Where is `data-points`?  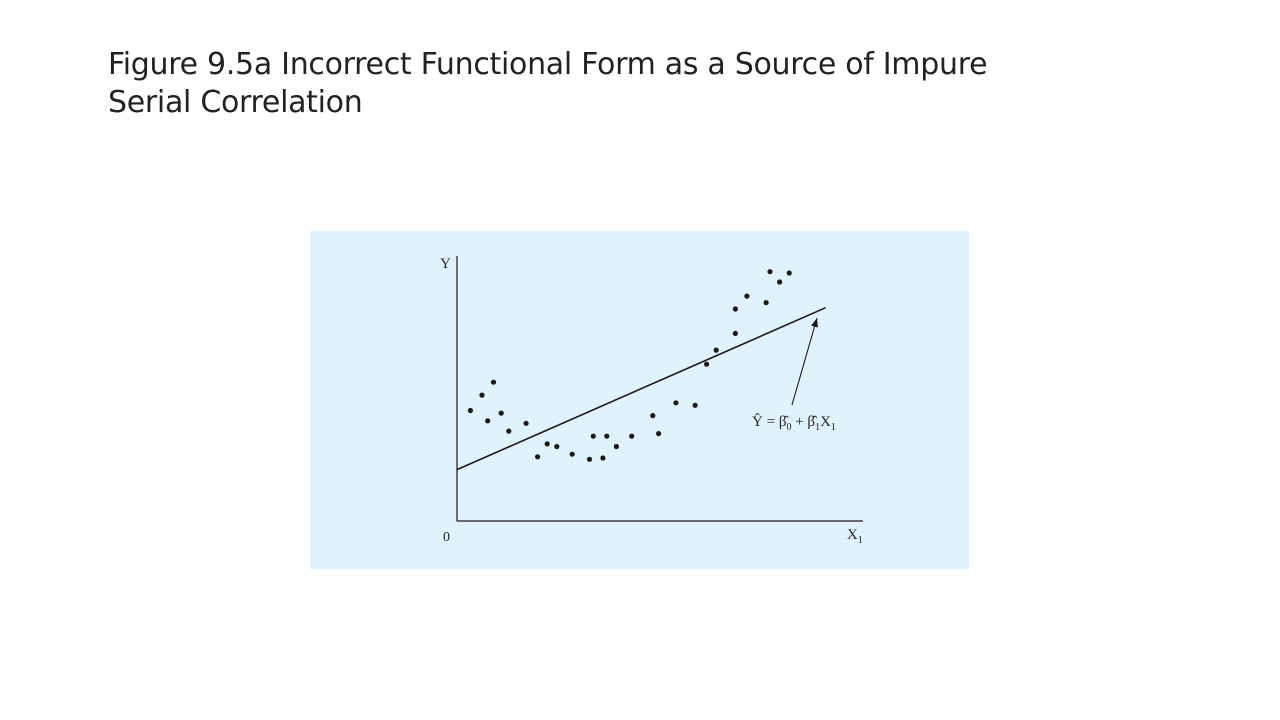 data-points is located at coordinates (629, 365).